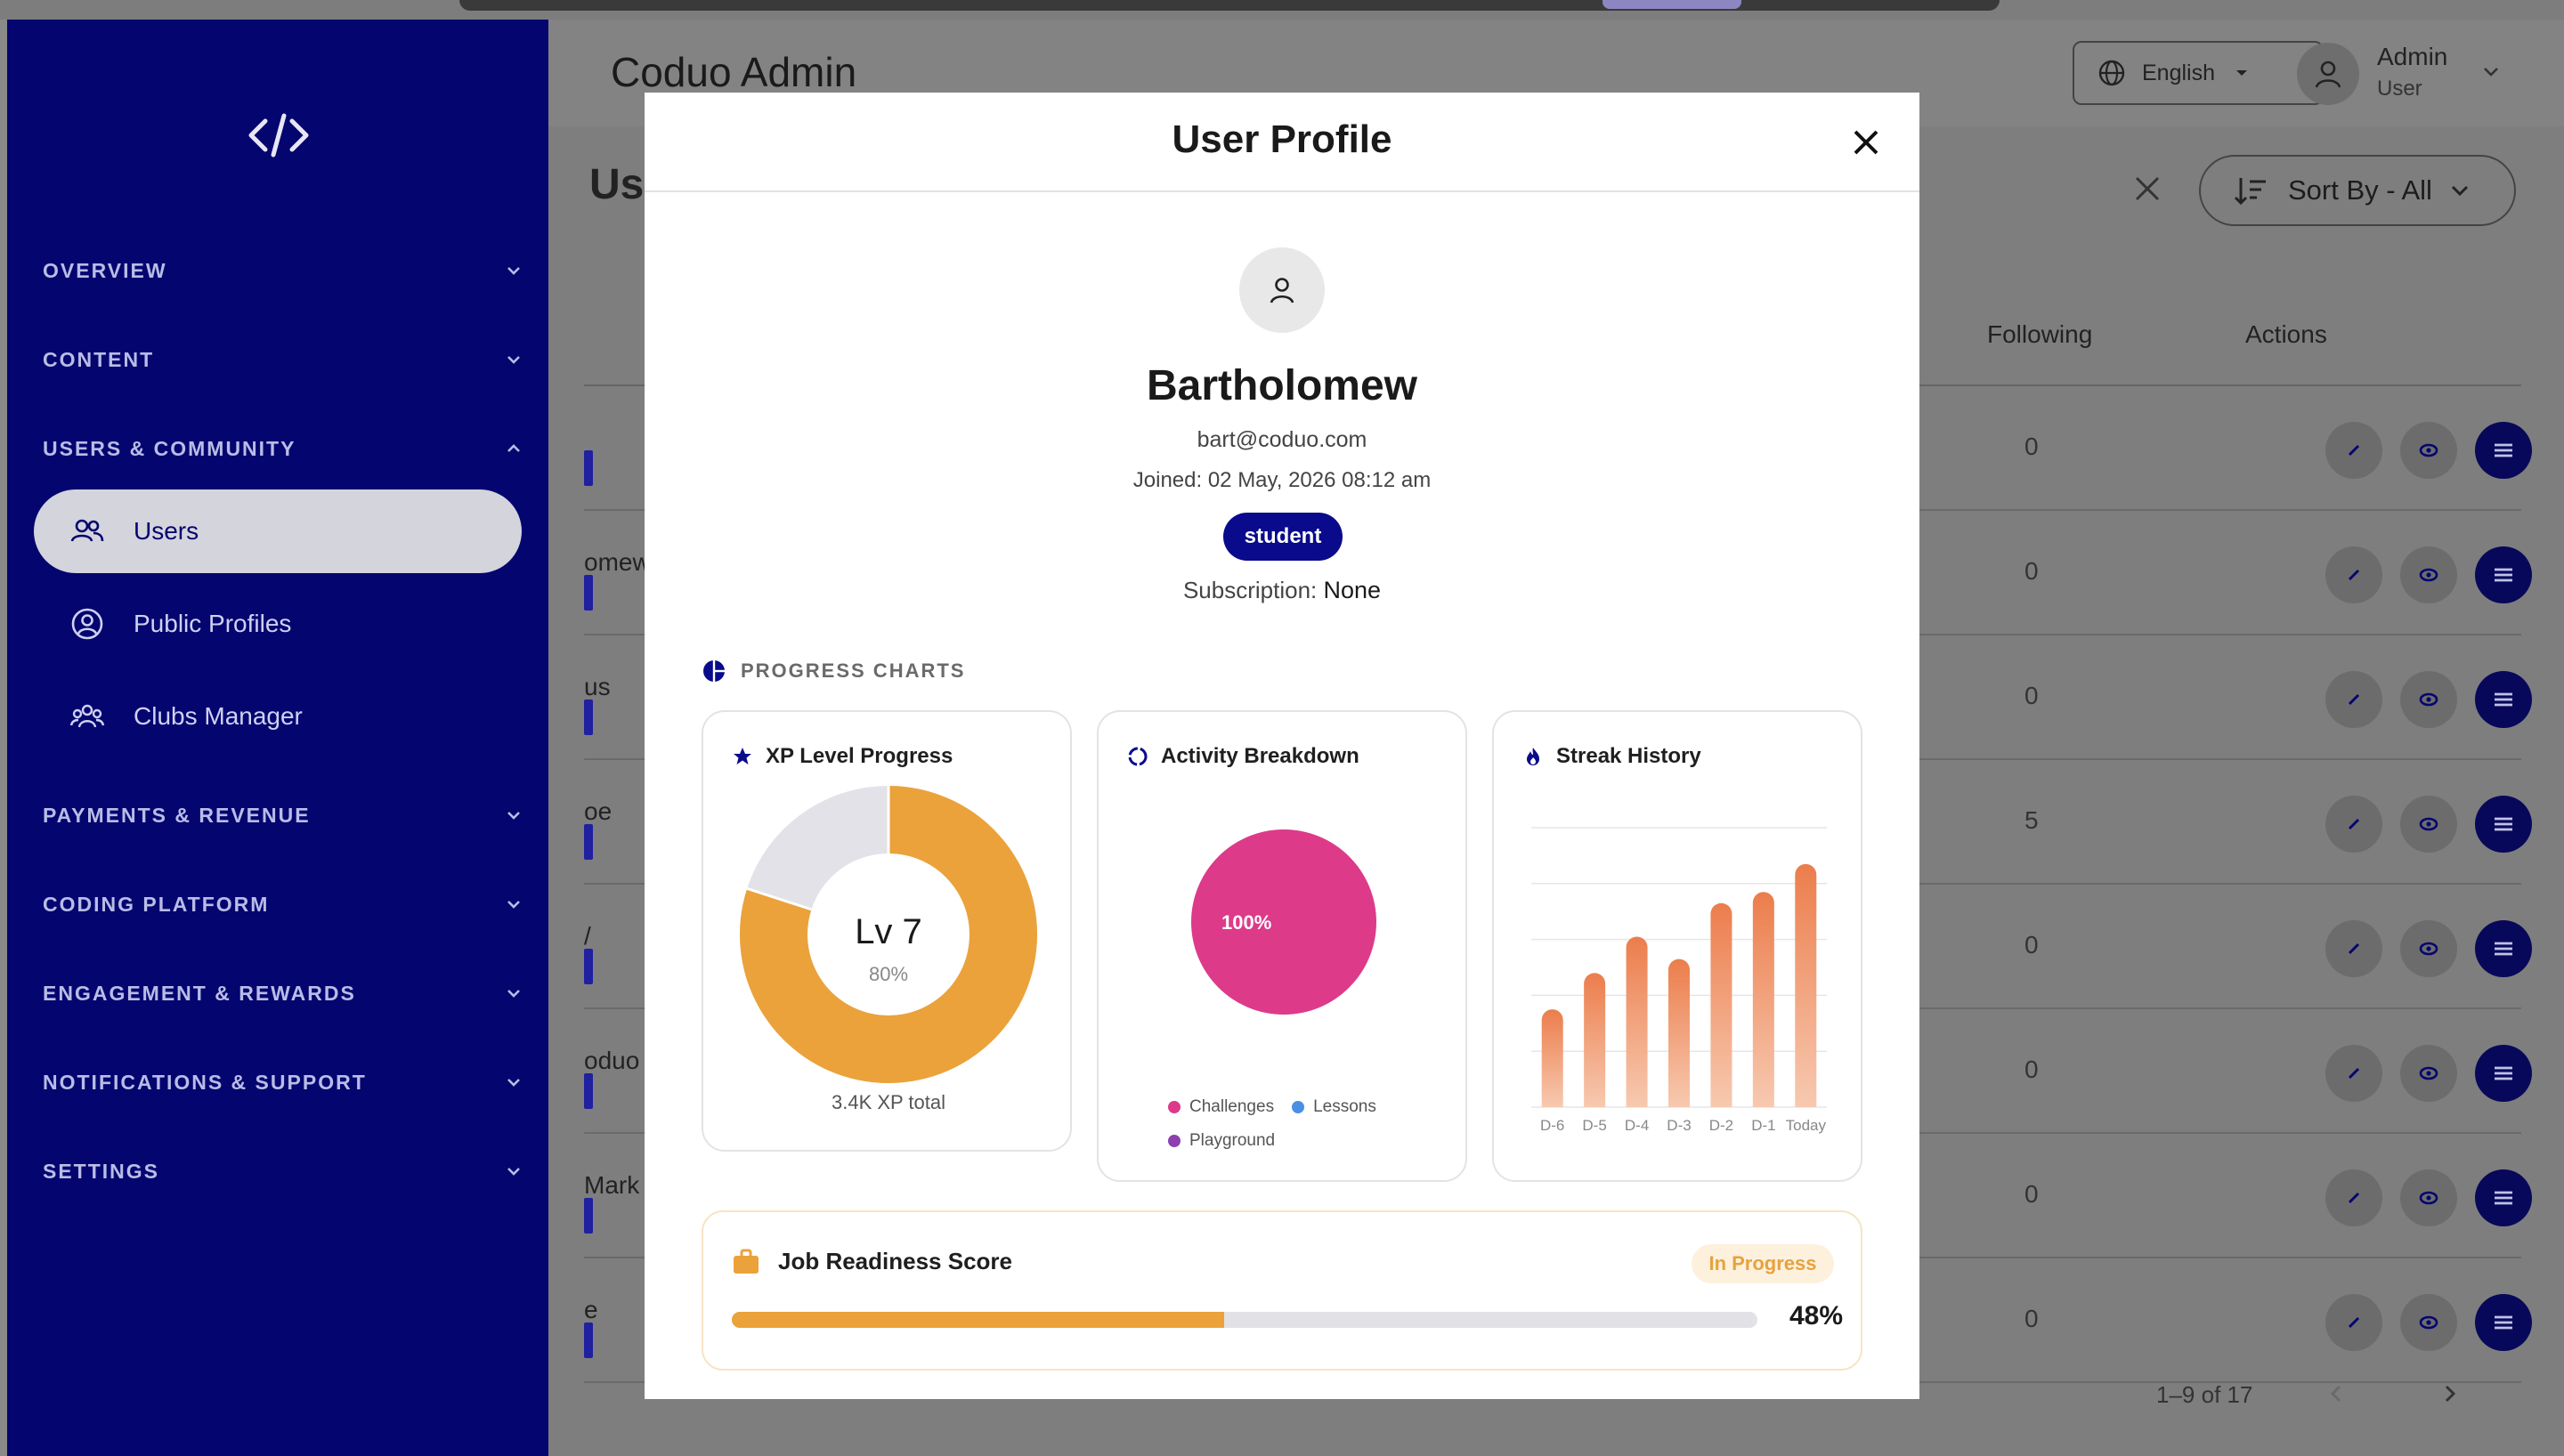 This screenshot has height=1456, width=2564. I want to click on nav-section-users-community: USERS & COMMUNITY, so click(283, 448).